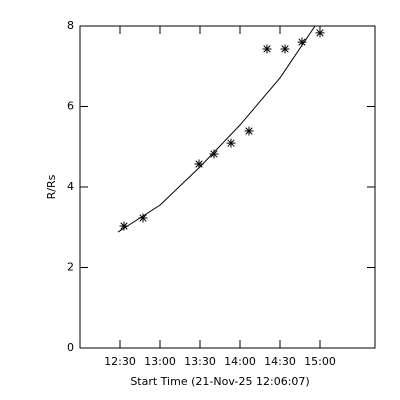  I want to click on x-tick-label: 13:30, so click(200, 361).